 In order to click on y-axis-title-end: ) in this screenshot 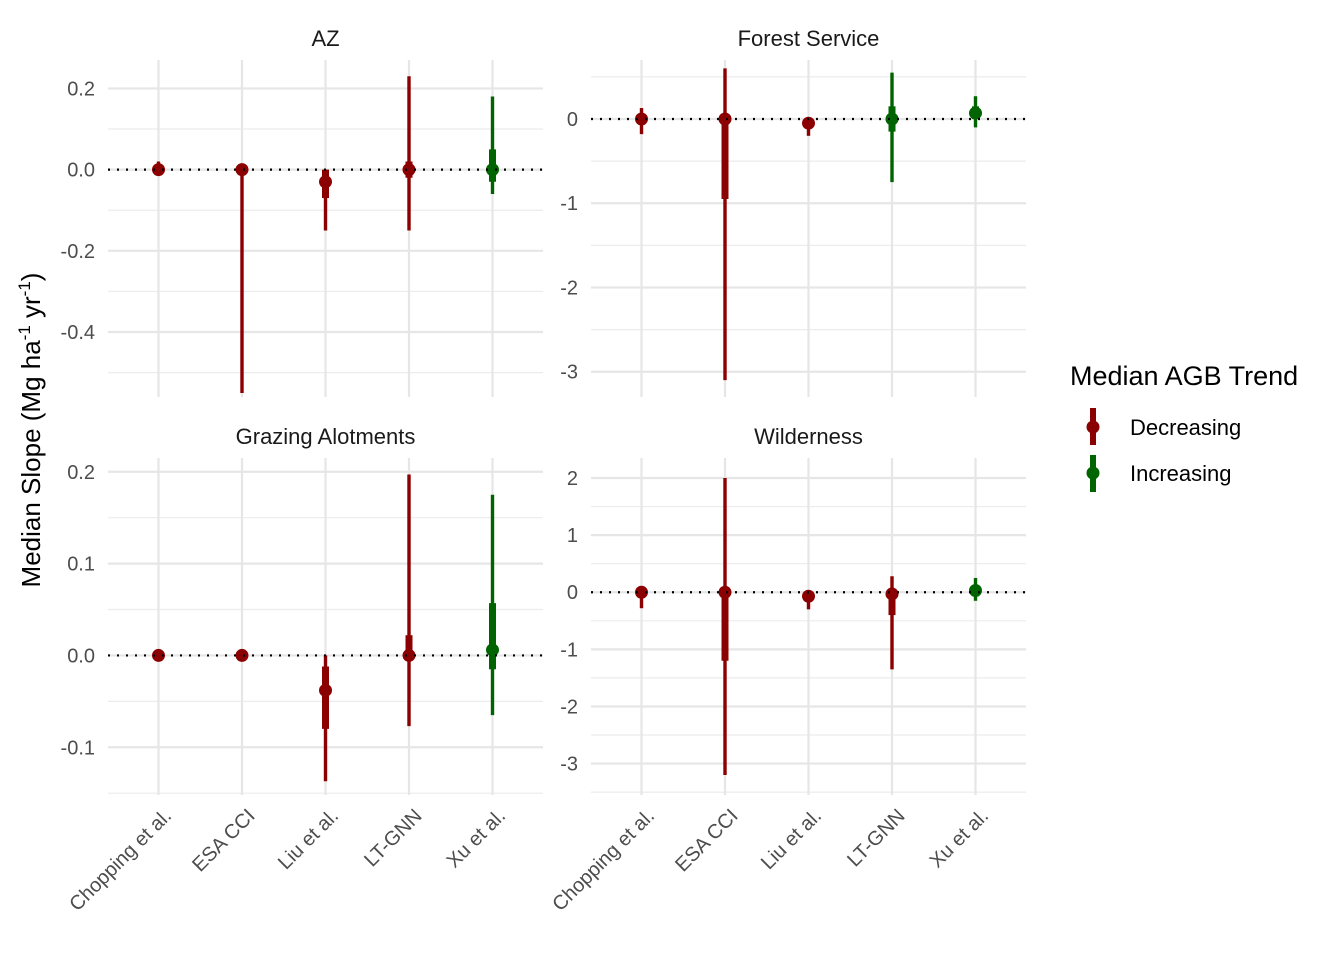, I will do `click(31, 277)`.